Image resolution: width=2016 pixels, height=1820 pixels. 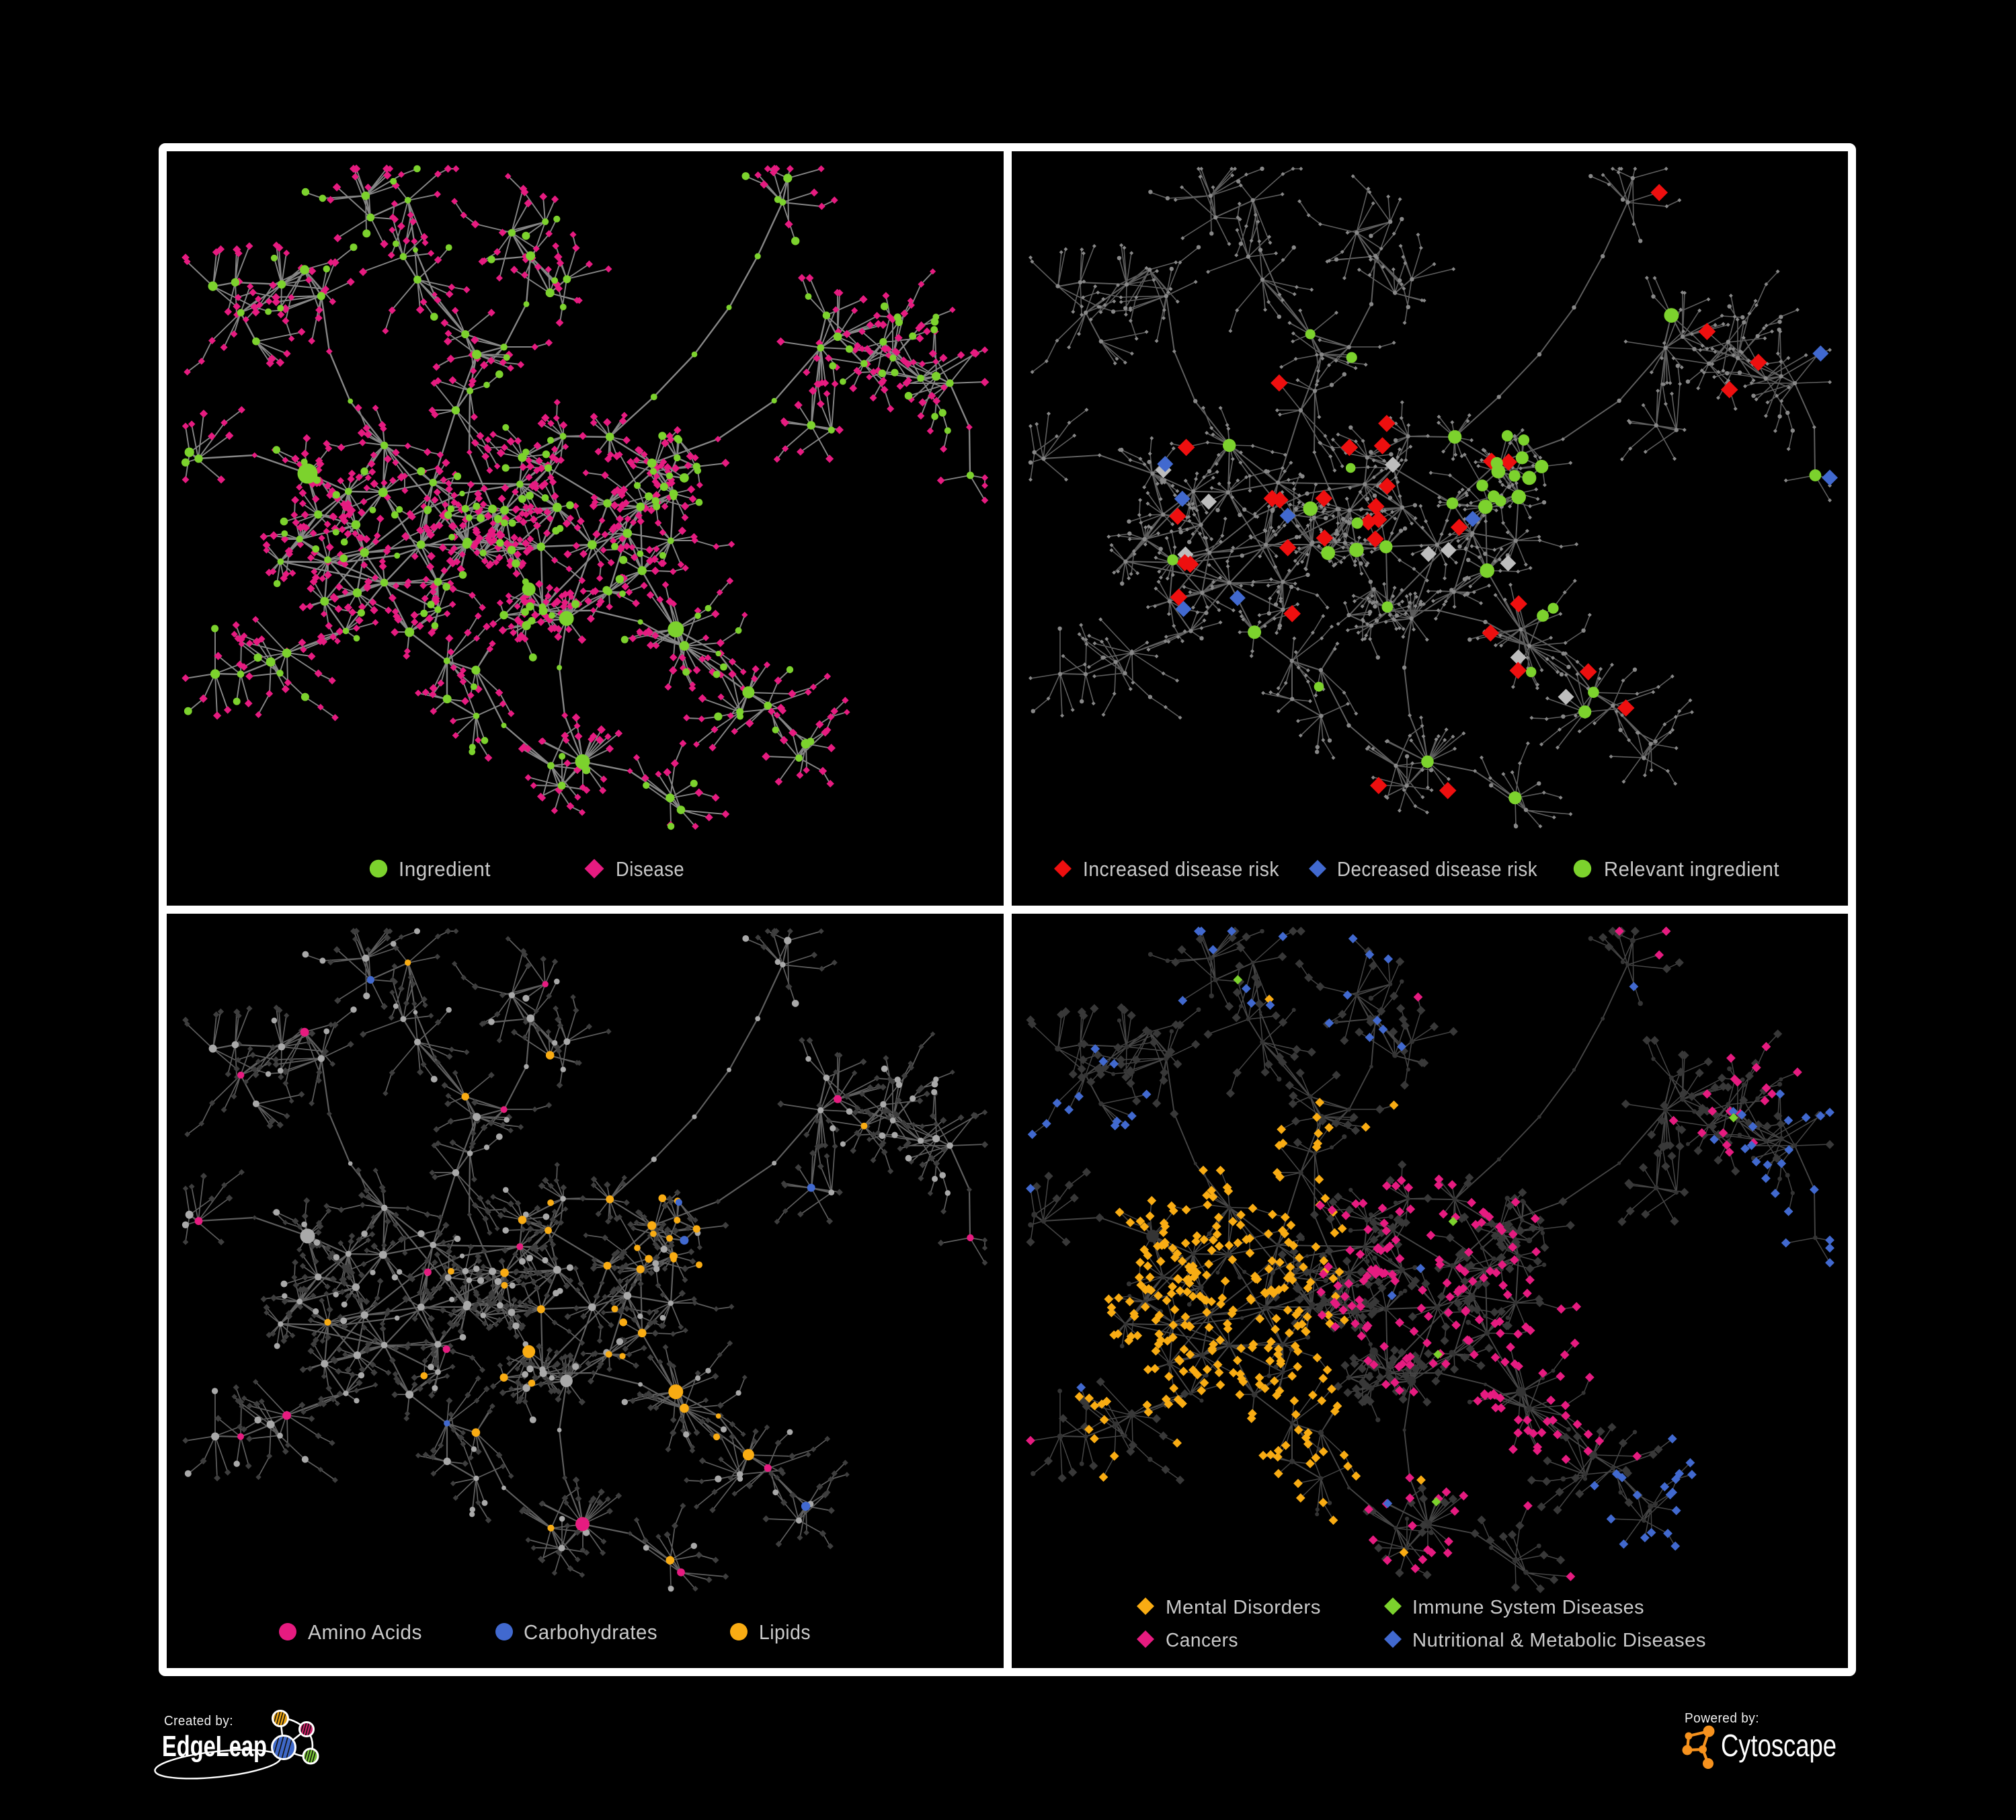 What do you see at coordinates (1559, 1640) in the screenshot?
I see `svg-text:Nutritional & Metabolic Diseas: Nutritional & Metabolic Diseases` at bounding box center [1559, 1640].